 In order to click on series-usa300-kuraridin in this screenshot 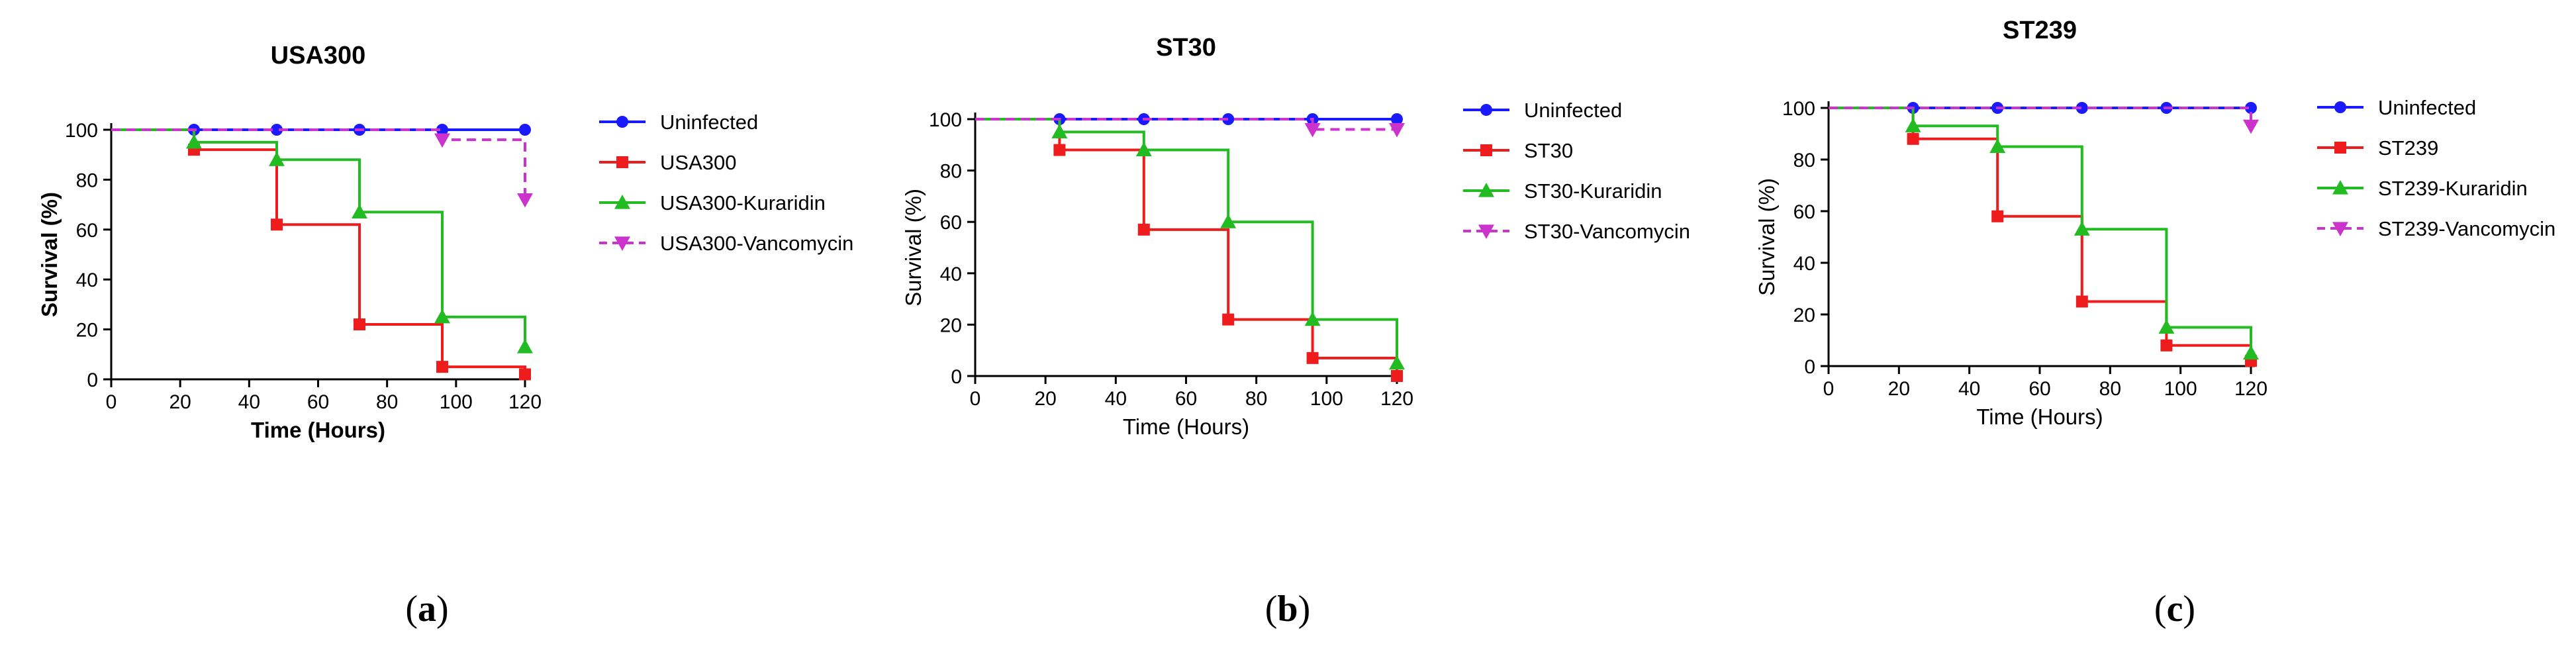, I will do `click(322, 241)`.